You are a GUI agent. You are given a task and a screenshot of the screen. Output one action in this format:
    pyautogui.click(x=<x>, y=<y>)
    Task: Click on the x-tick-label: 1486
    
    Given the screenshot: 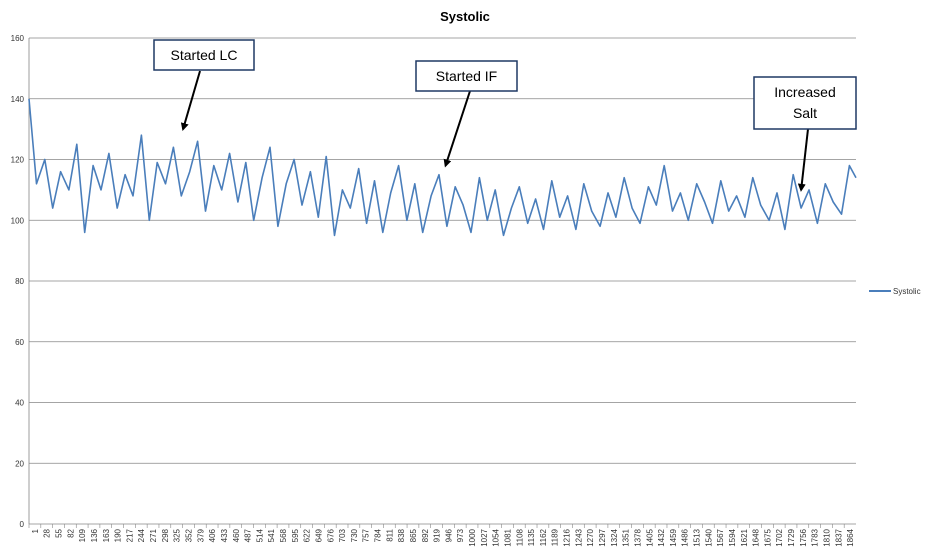 What is the action you would take?
    pyautogui.click(x=685, y=537)
    